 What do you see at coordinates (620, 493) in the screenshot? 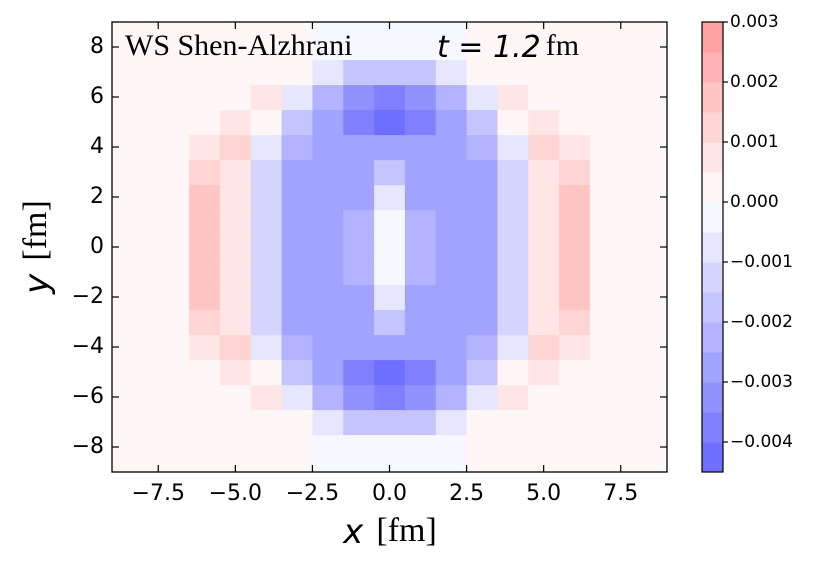
I see `x-tick-label: 7.5` at bounding box center [620, 493].